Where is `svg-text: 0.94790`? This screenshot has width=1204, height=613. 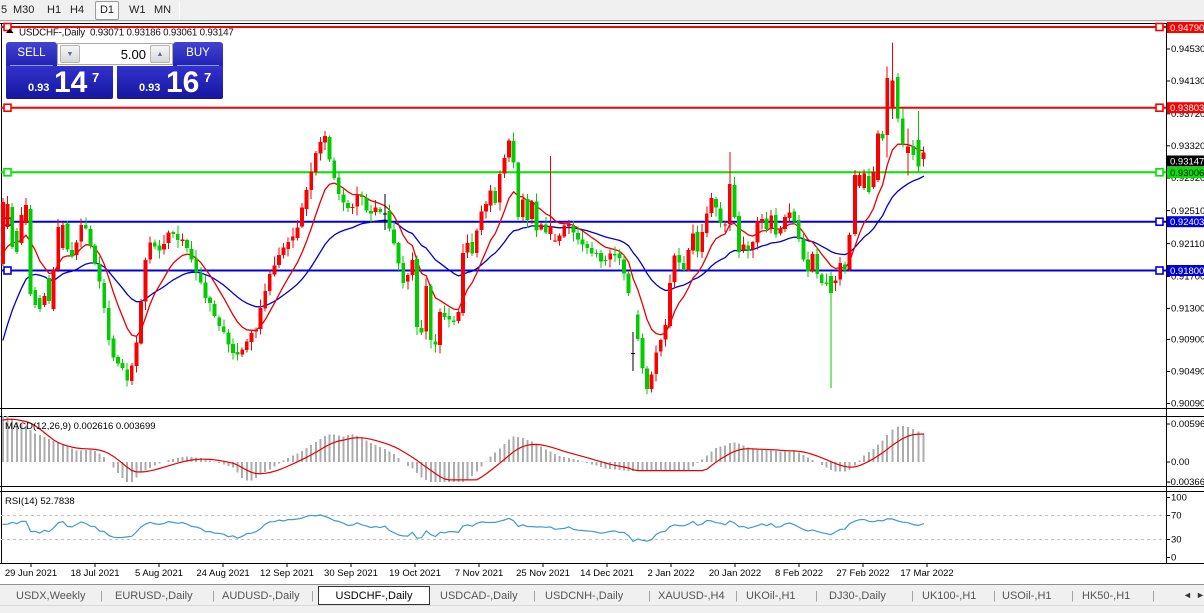 svg-text: 0.94790 is located at coordinates (1187, 28).